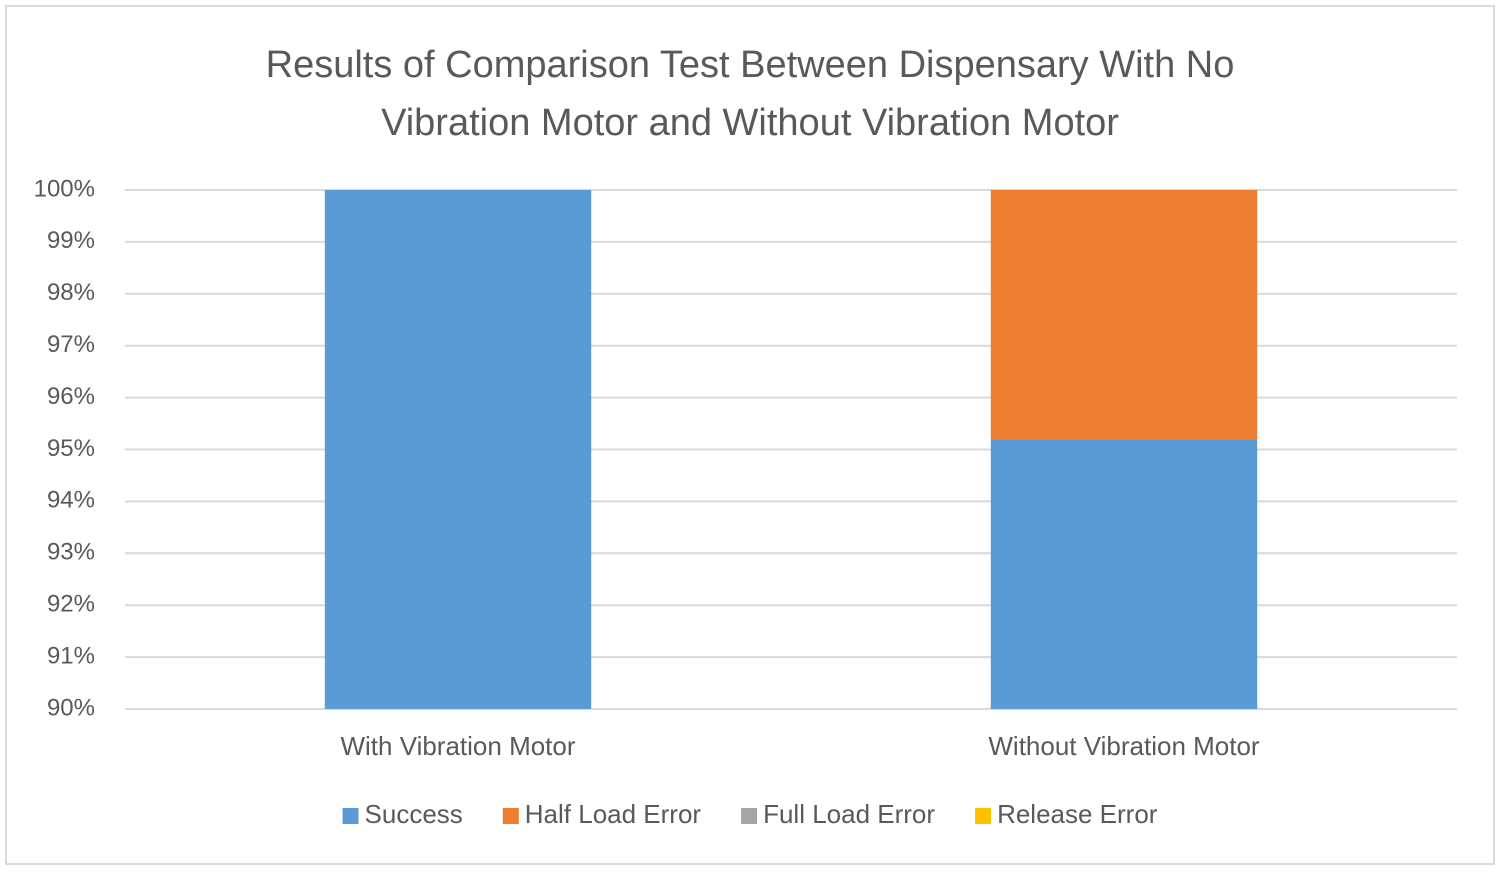  Describe the element at coordinates (71, 552) in the screenshot. I see `y-tick-label: 93%` at that location.